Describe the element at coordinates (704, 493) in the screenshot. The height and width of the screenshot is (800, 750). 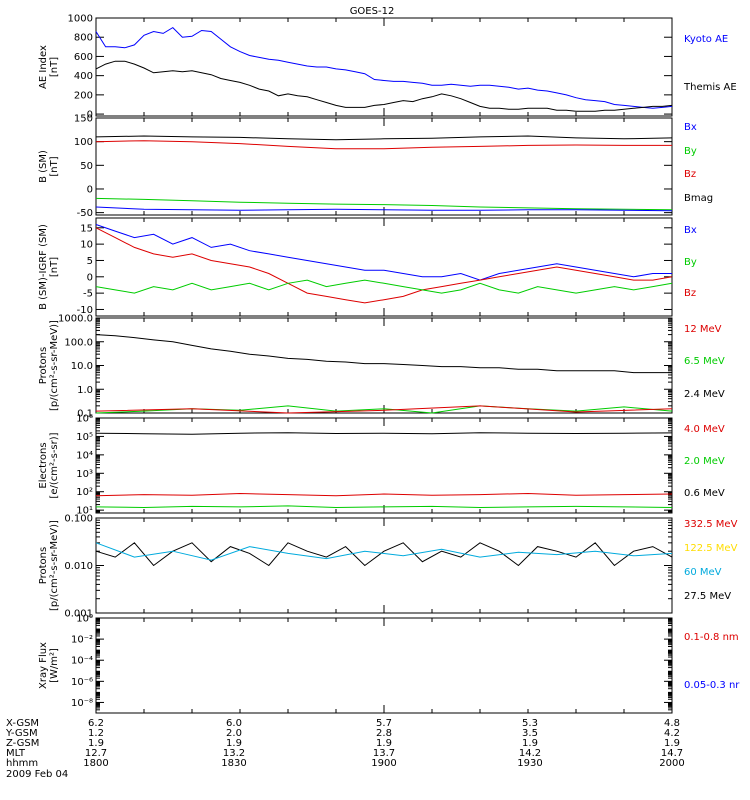
I see `legend-entry: 0.6 MeV` at that location.